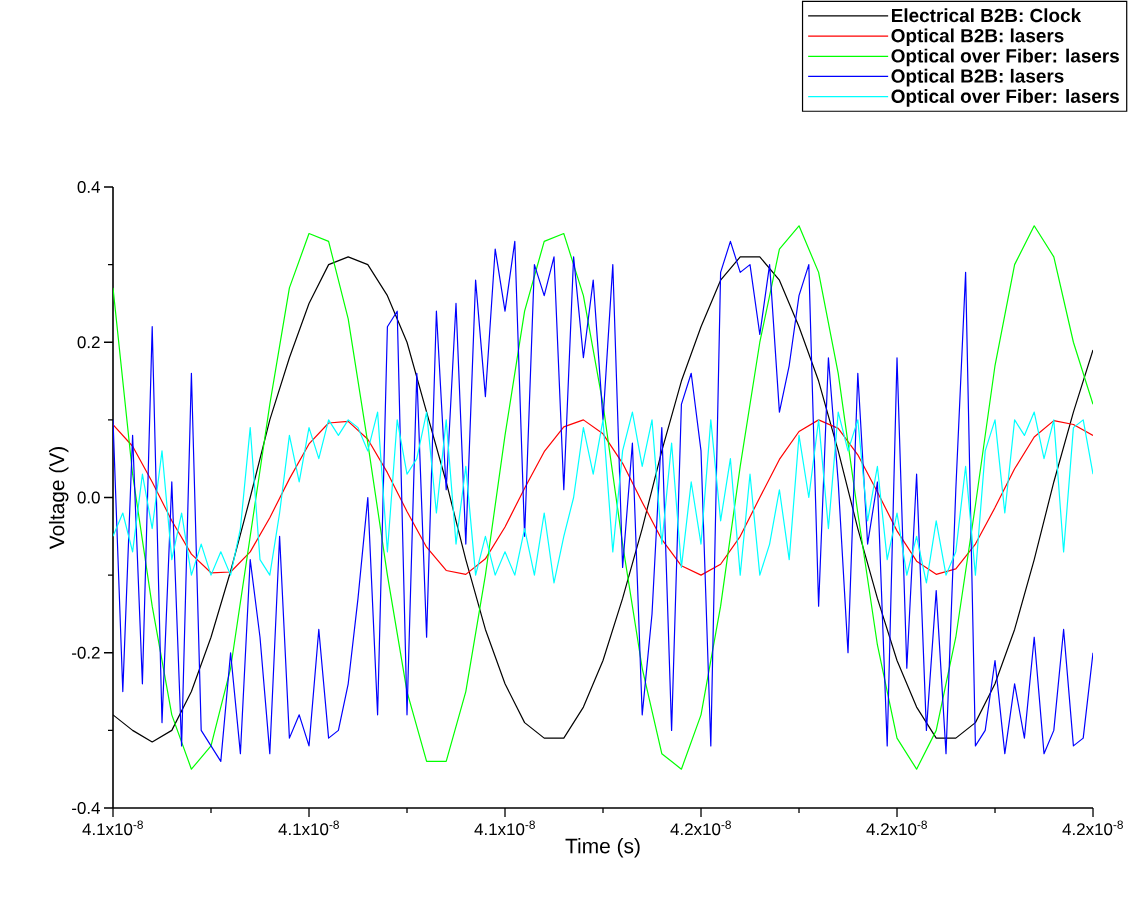 This screenshot has height=899, width=1143. I want to click on y-tick-label: 0.4, so click(88, 186).